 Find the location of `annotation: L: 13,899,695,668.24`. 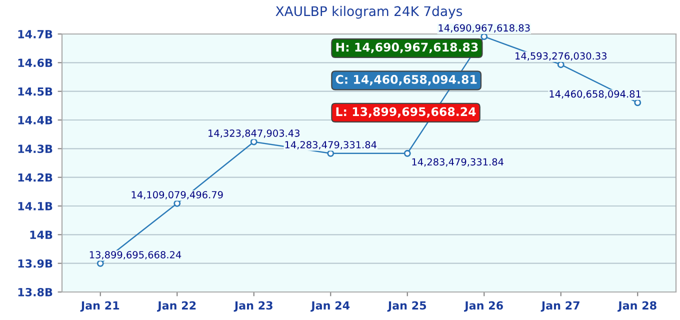

annotation: L: 13,899,695,668.24 is located at coordinates (406, 112).